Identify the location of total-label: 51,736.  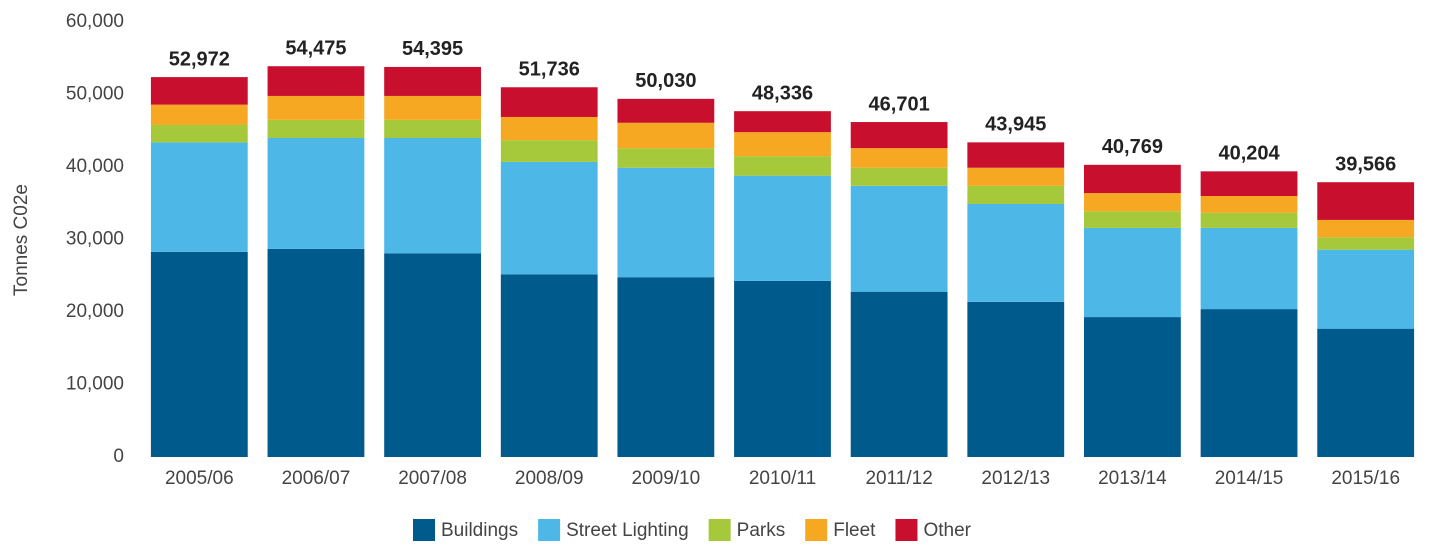
(549, 70).